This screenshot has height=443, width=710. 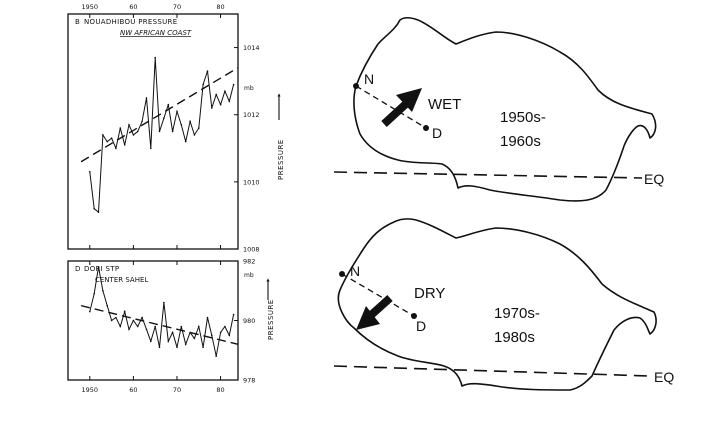 What do you see at coordinates (342, 274) in the screenshot?
I see `station-marker-n` at bounding box center [342, 274].